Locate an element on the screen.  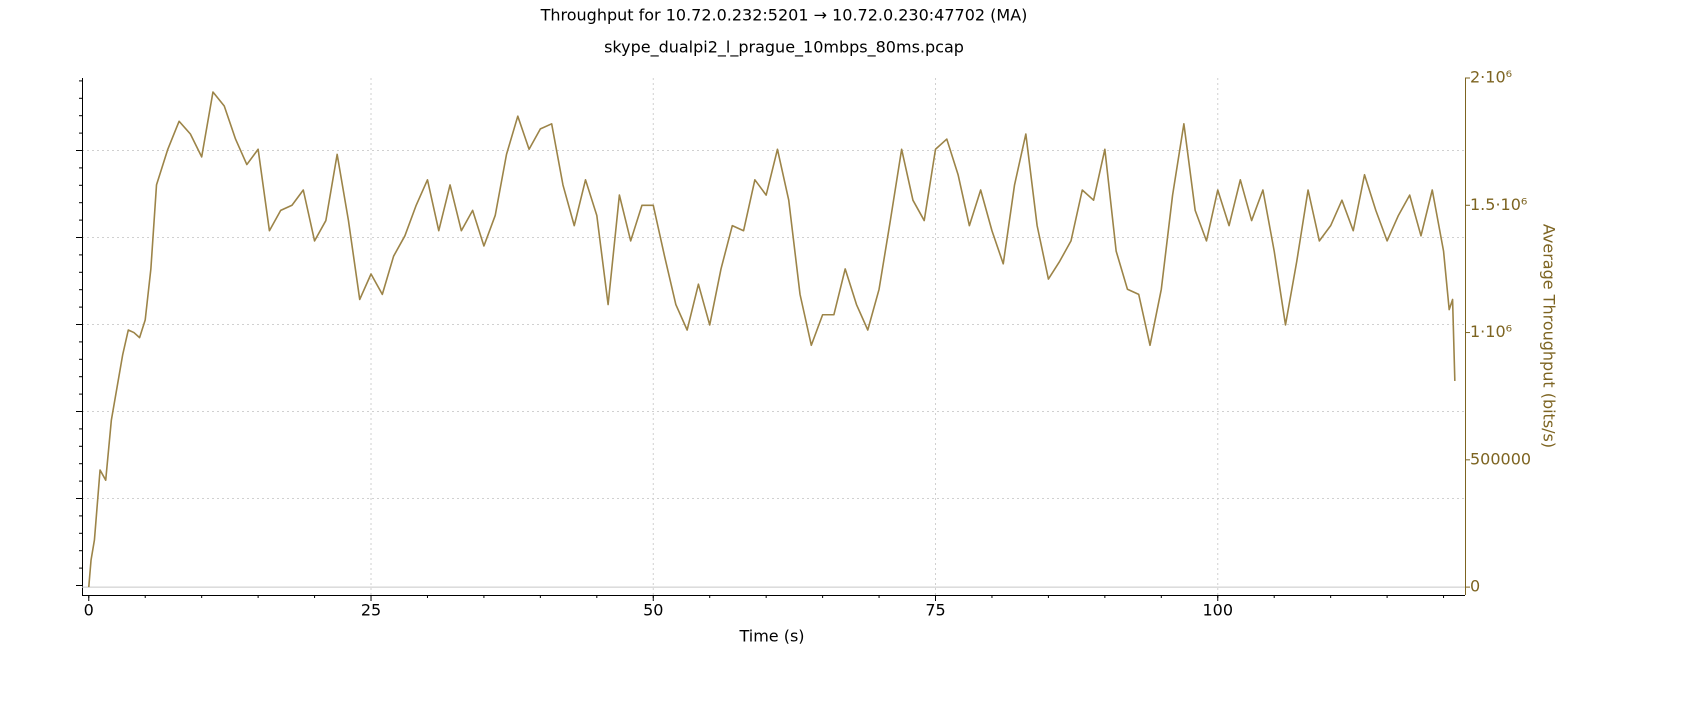
left-axis is located at coordinates (79, 336).